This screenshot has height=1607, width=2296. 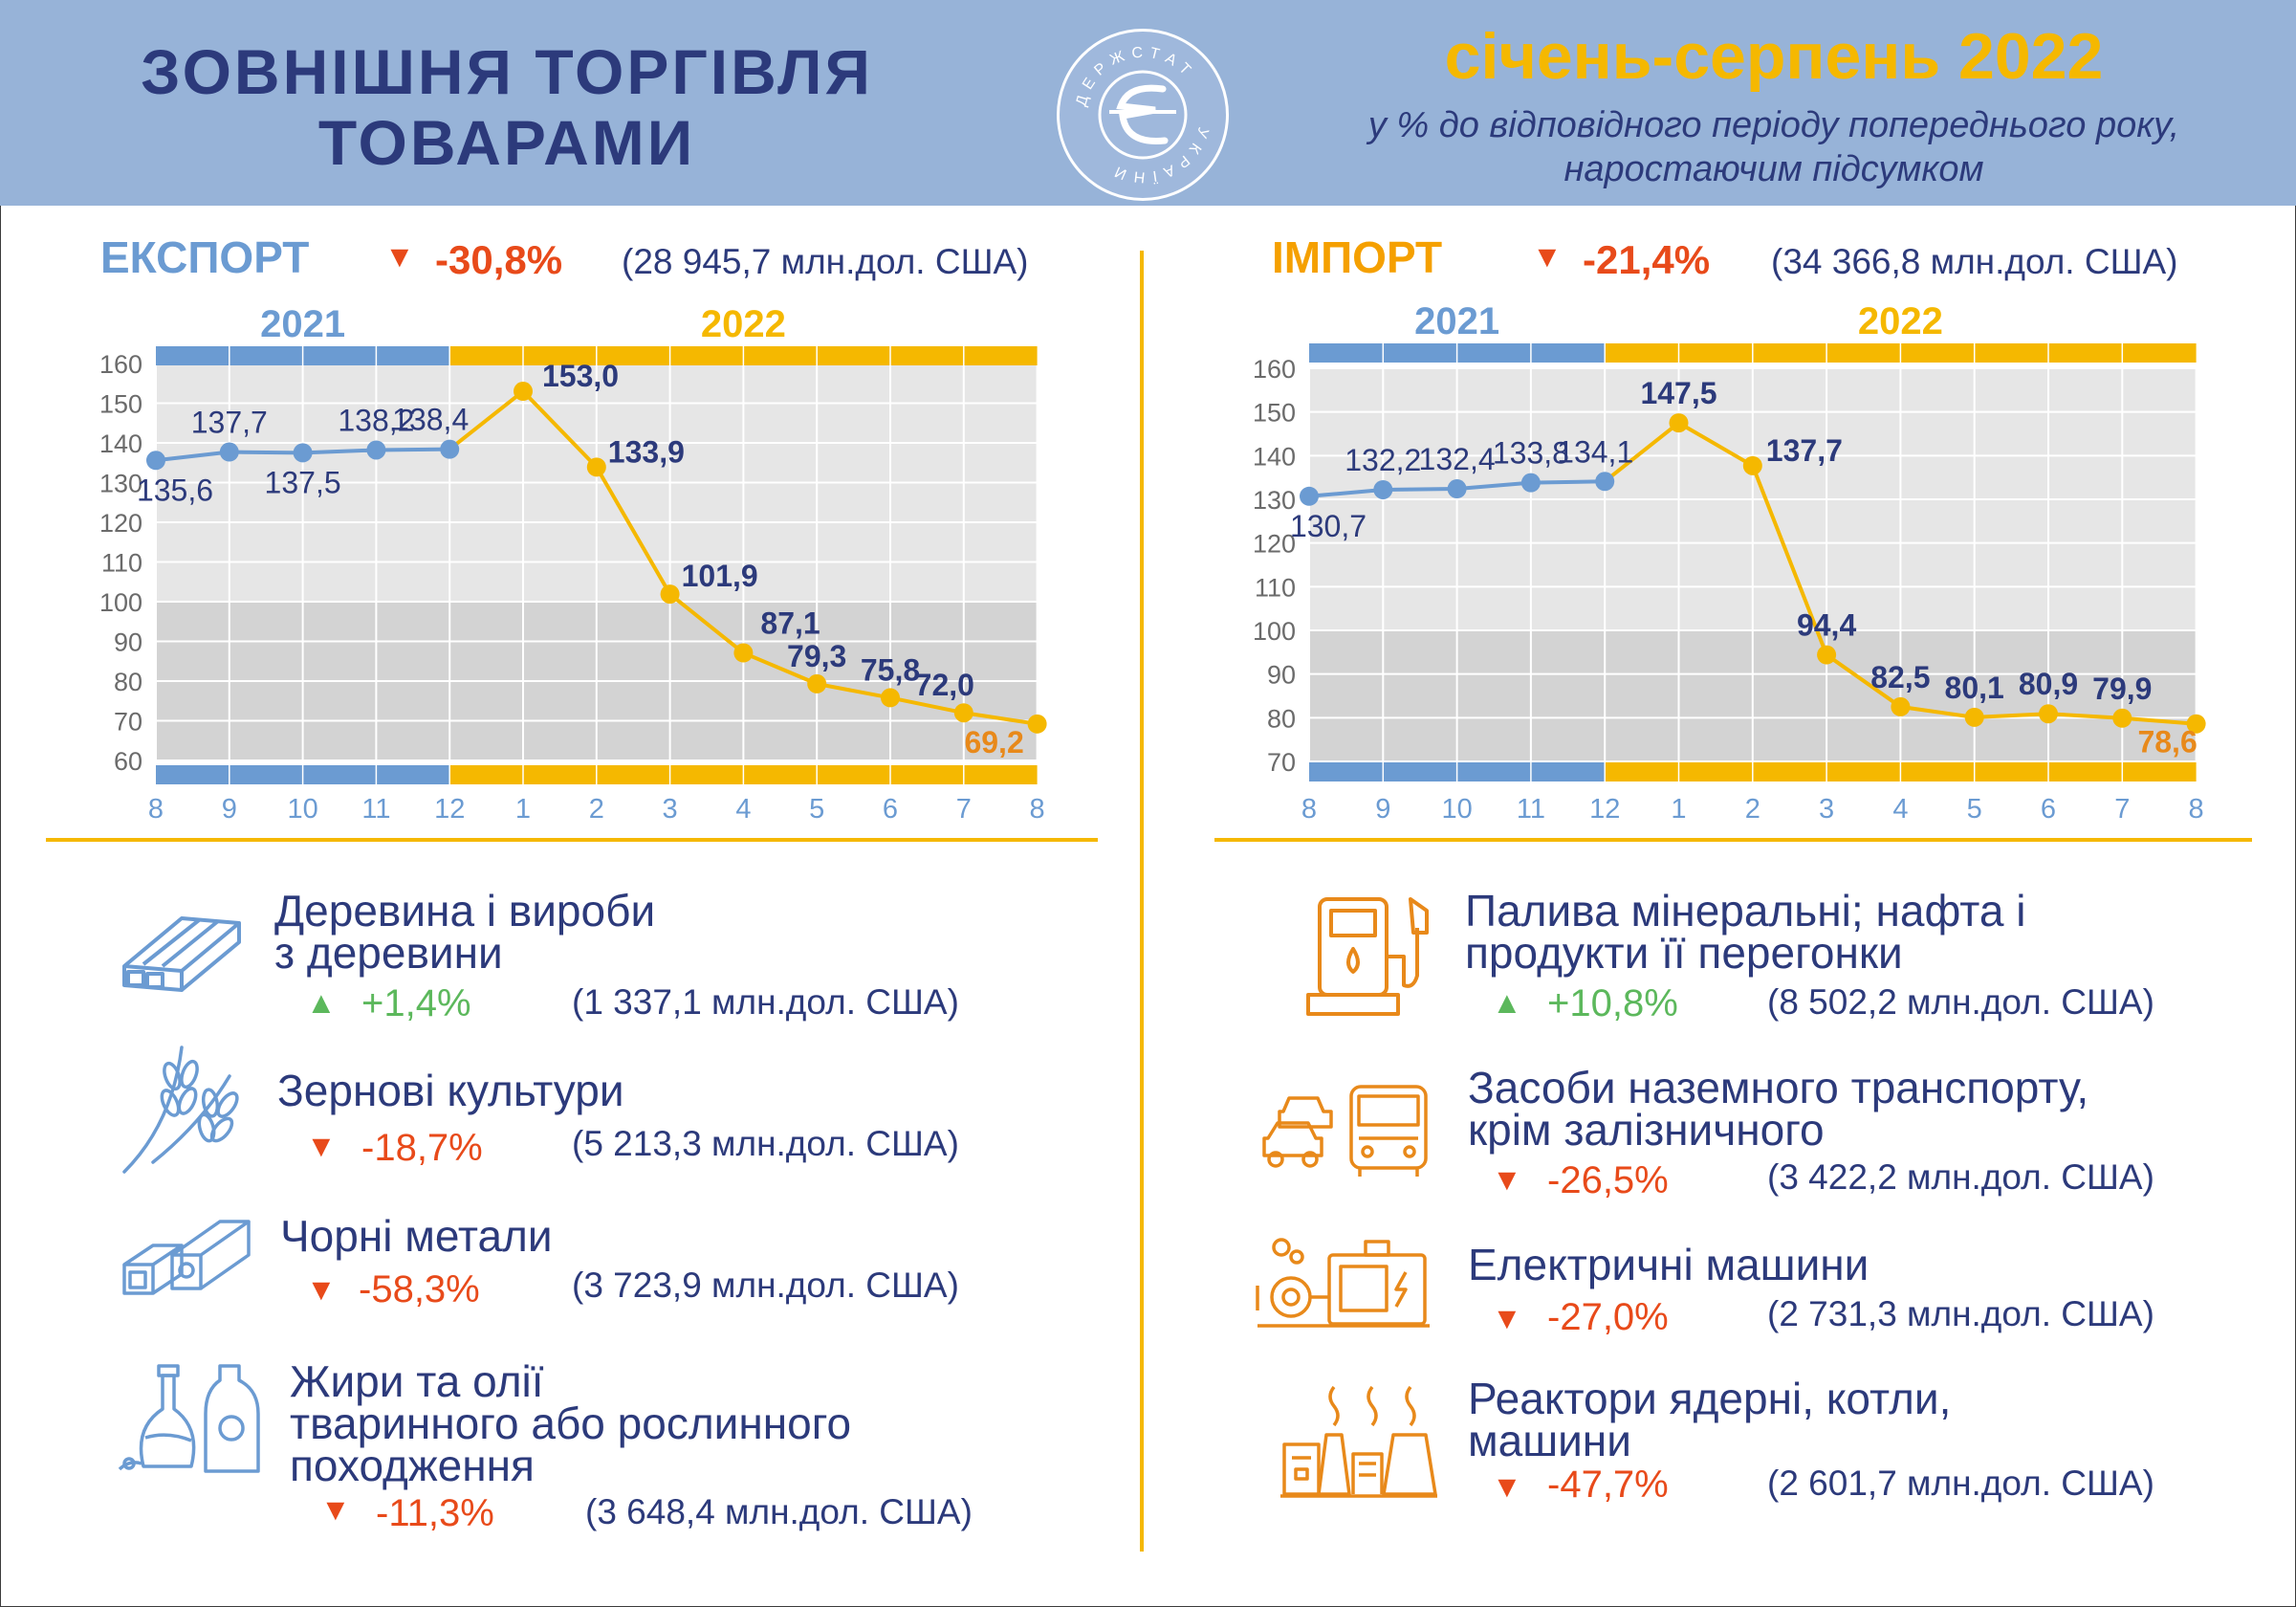 I want to click on vehicles-icon, so click(x=1346, y=1131).